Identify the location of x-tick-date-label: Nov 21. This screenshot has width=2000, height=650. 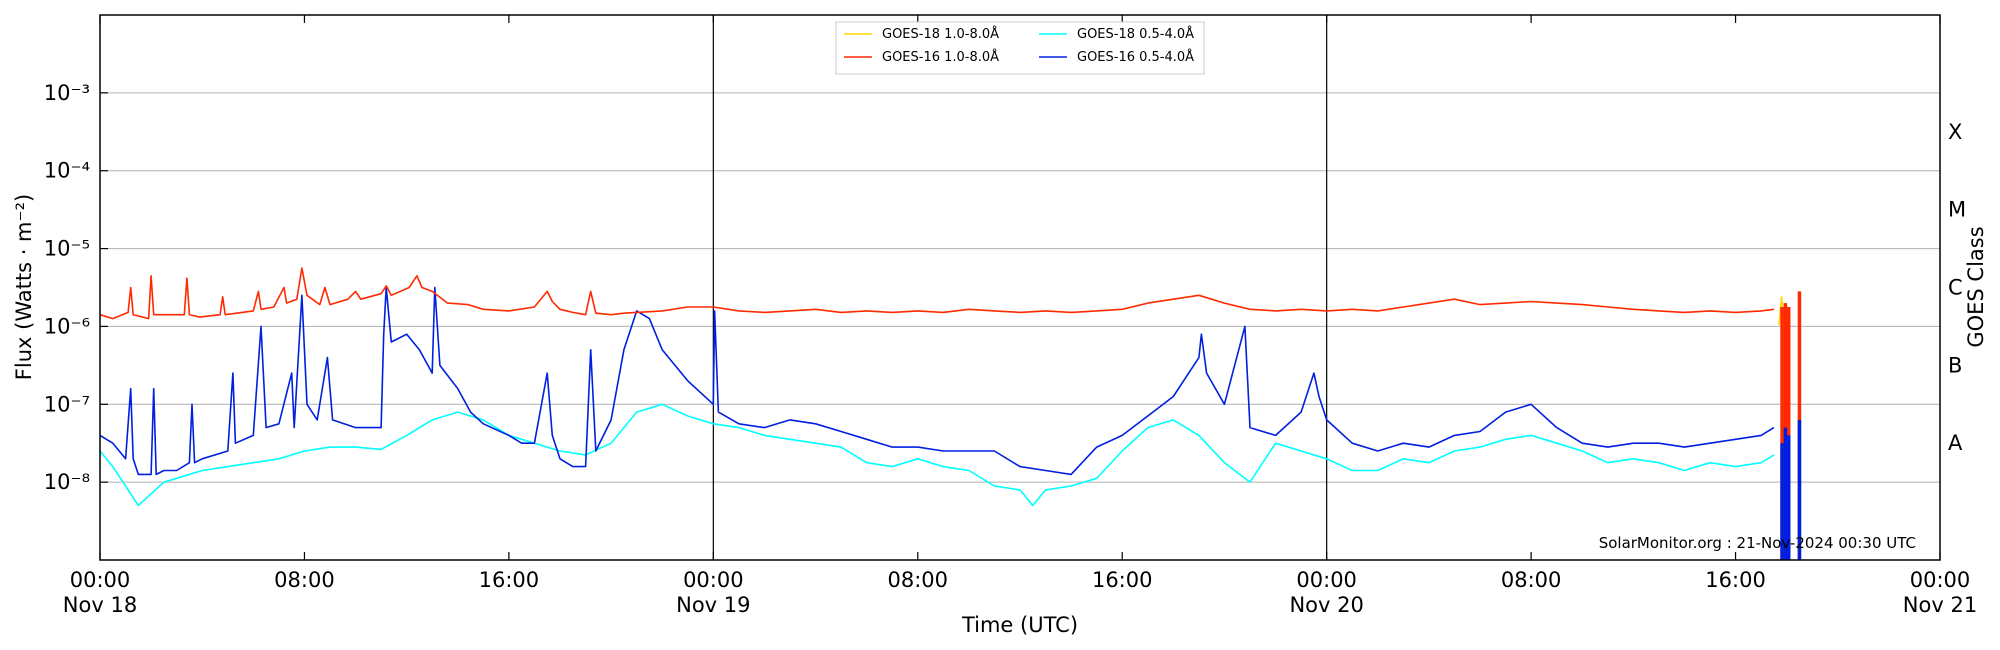
(1940, 605).